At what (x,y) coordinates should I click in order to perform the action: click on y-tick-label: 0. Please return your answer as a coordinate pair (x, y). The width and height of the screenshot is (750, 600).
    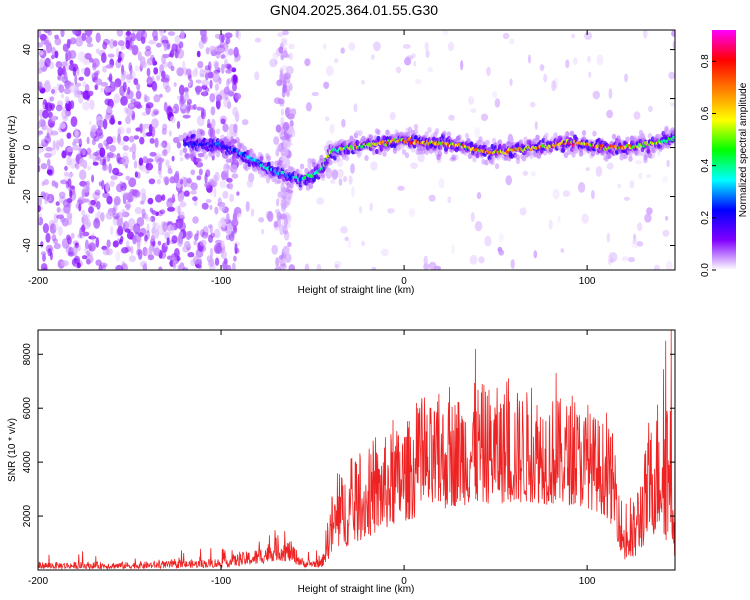
    Looking at the image, I should click on (27, 147).